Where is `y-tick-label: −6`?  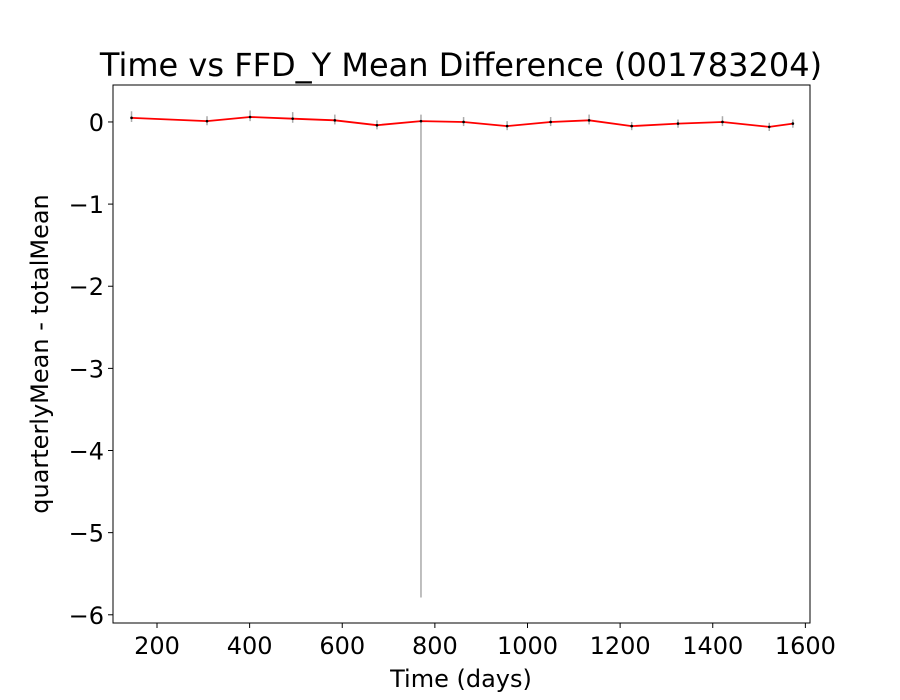 y-tick-label: −6 is located at coordinates (86, 616).